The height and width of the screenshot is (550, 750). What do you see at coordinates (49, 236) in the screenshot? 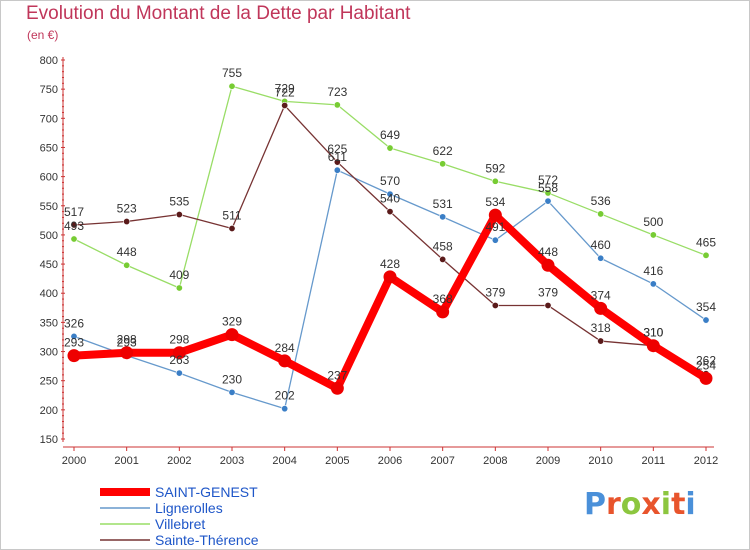
I see `y-tick-label: 500` at bounding box center [49, 236].